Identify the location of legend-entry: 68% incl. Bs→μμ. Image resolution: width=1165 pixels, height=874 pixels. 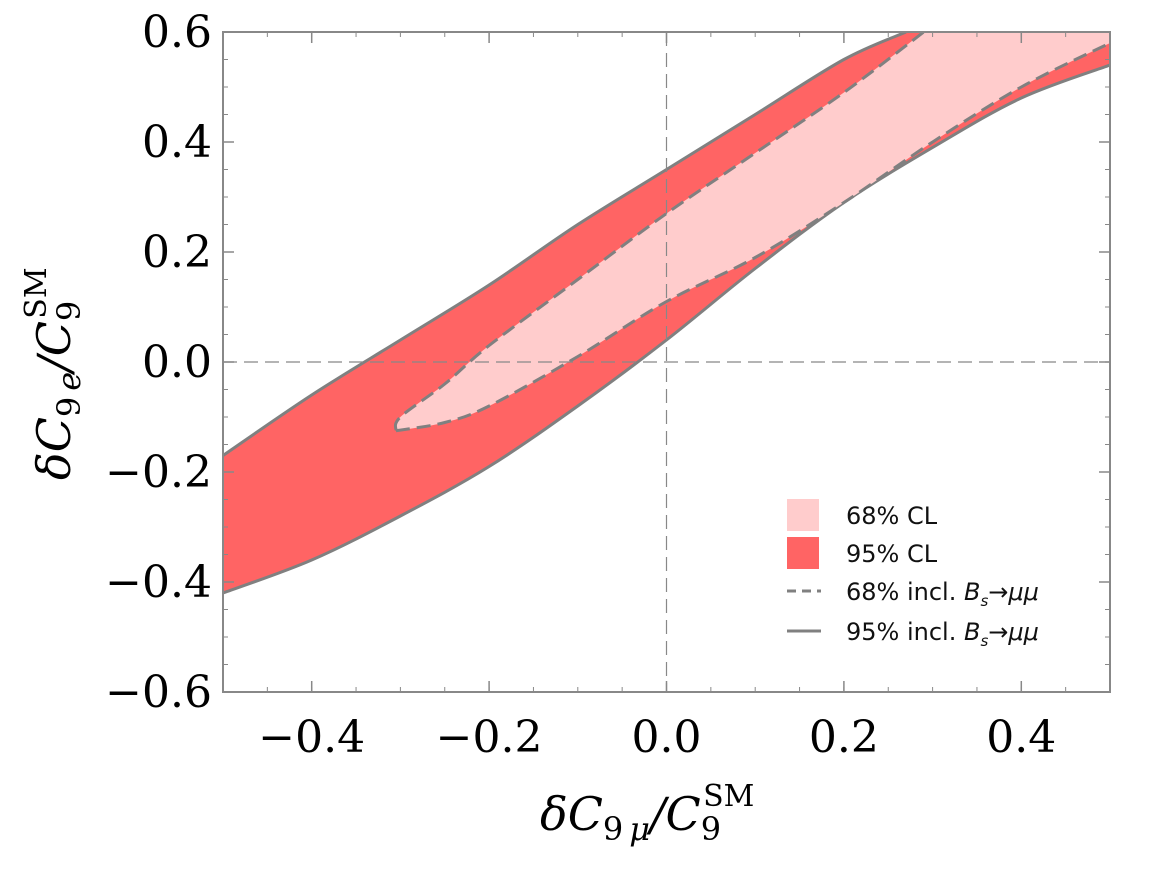
(913, 594).